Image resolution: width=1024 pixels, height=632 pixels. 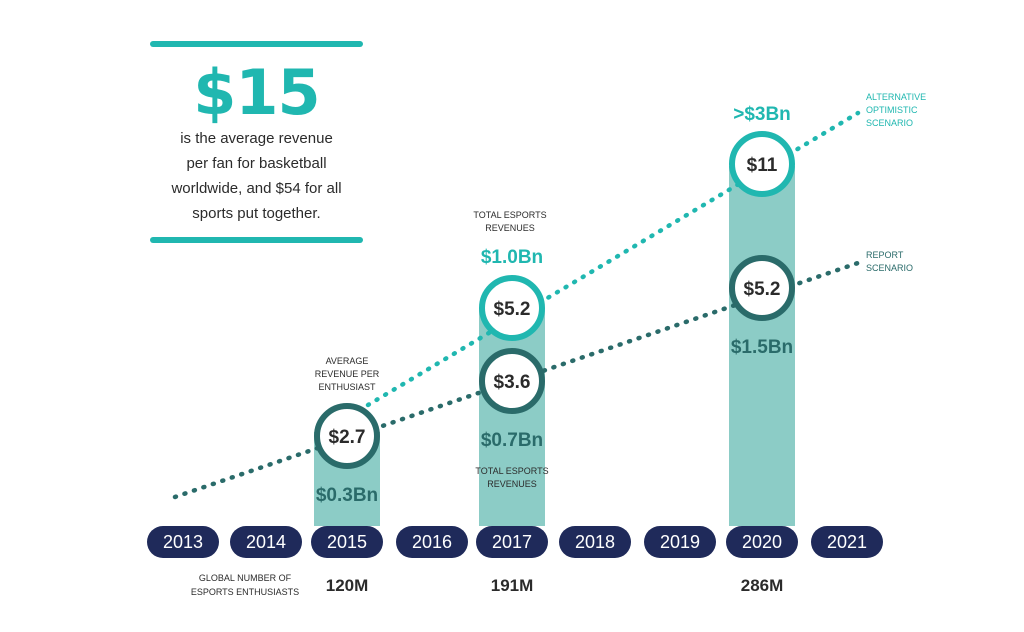 I want to click on optimistic-revenue-2020: >$3Bn, so click(x=762, y=114).